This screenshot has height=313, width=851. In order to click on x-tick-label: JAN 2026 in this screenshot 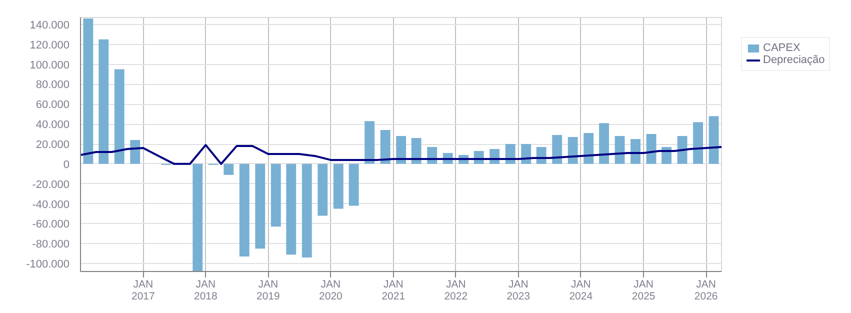, I will do `click(706, 290)`.